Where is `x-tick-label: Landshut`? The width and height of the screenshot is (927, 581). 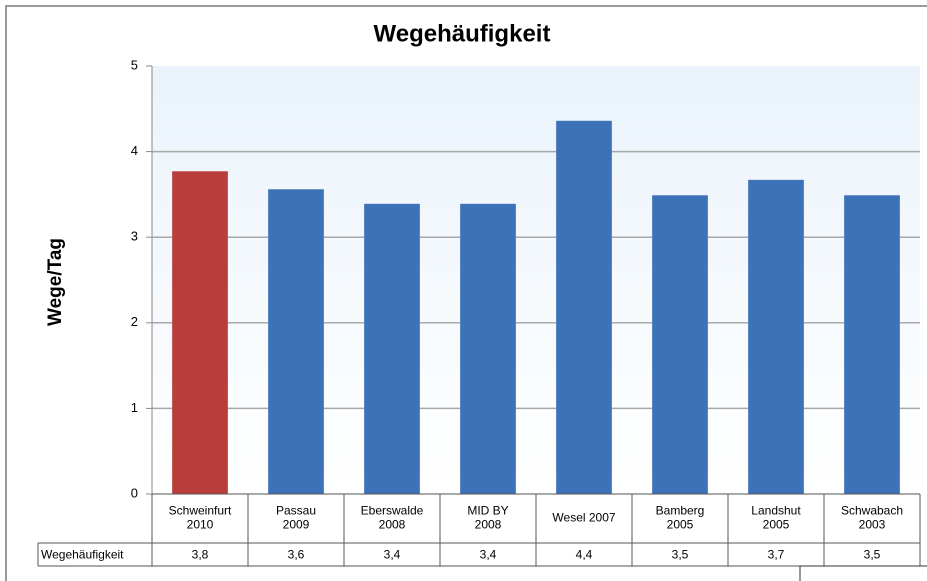 x-tick-label: Landshut is located at coordinates (776, 511).